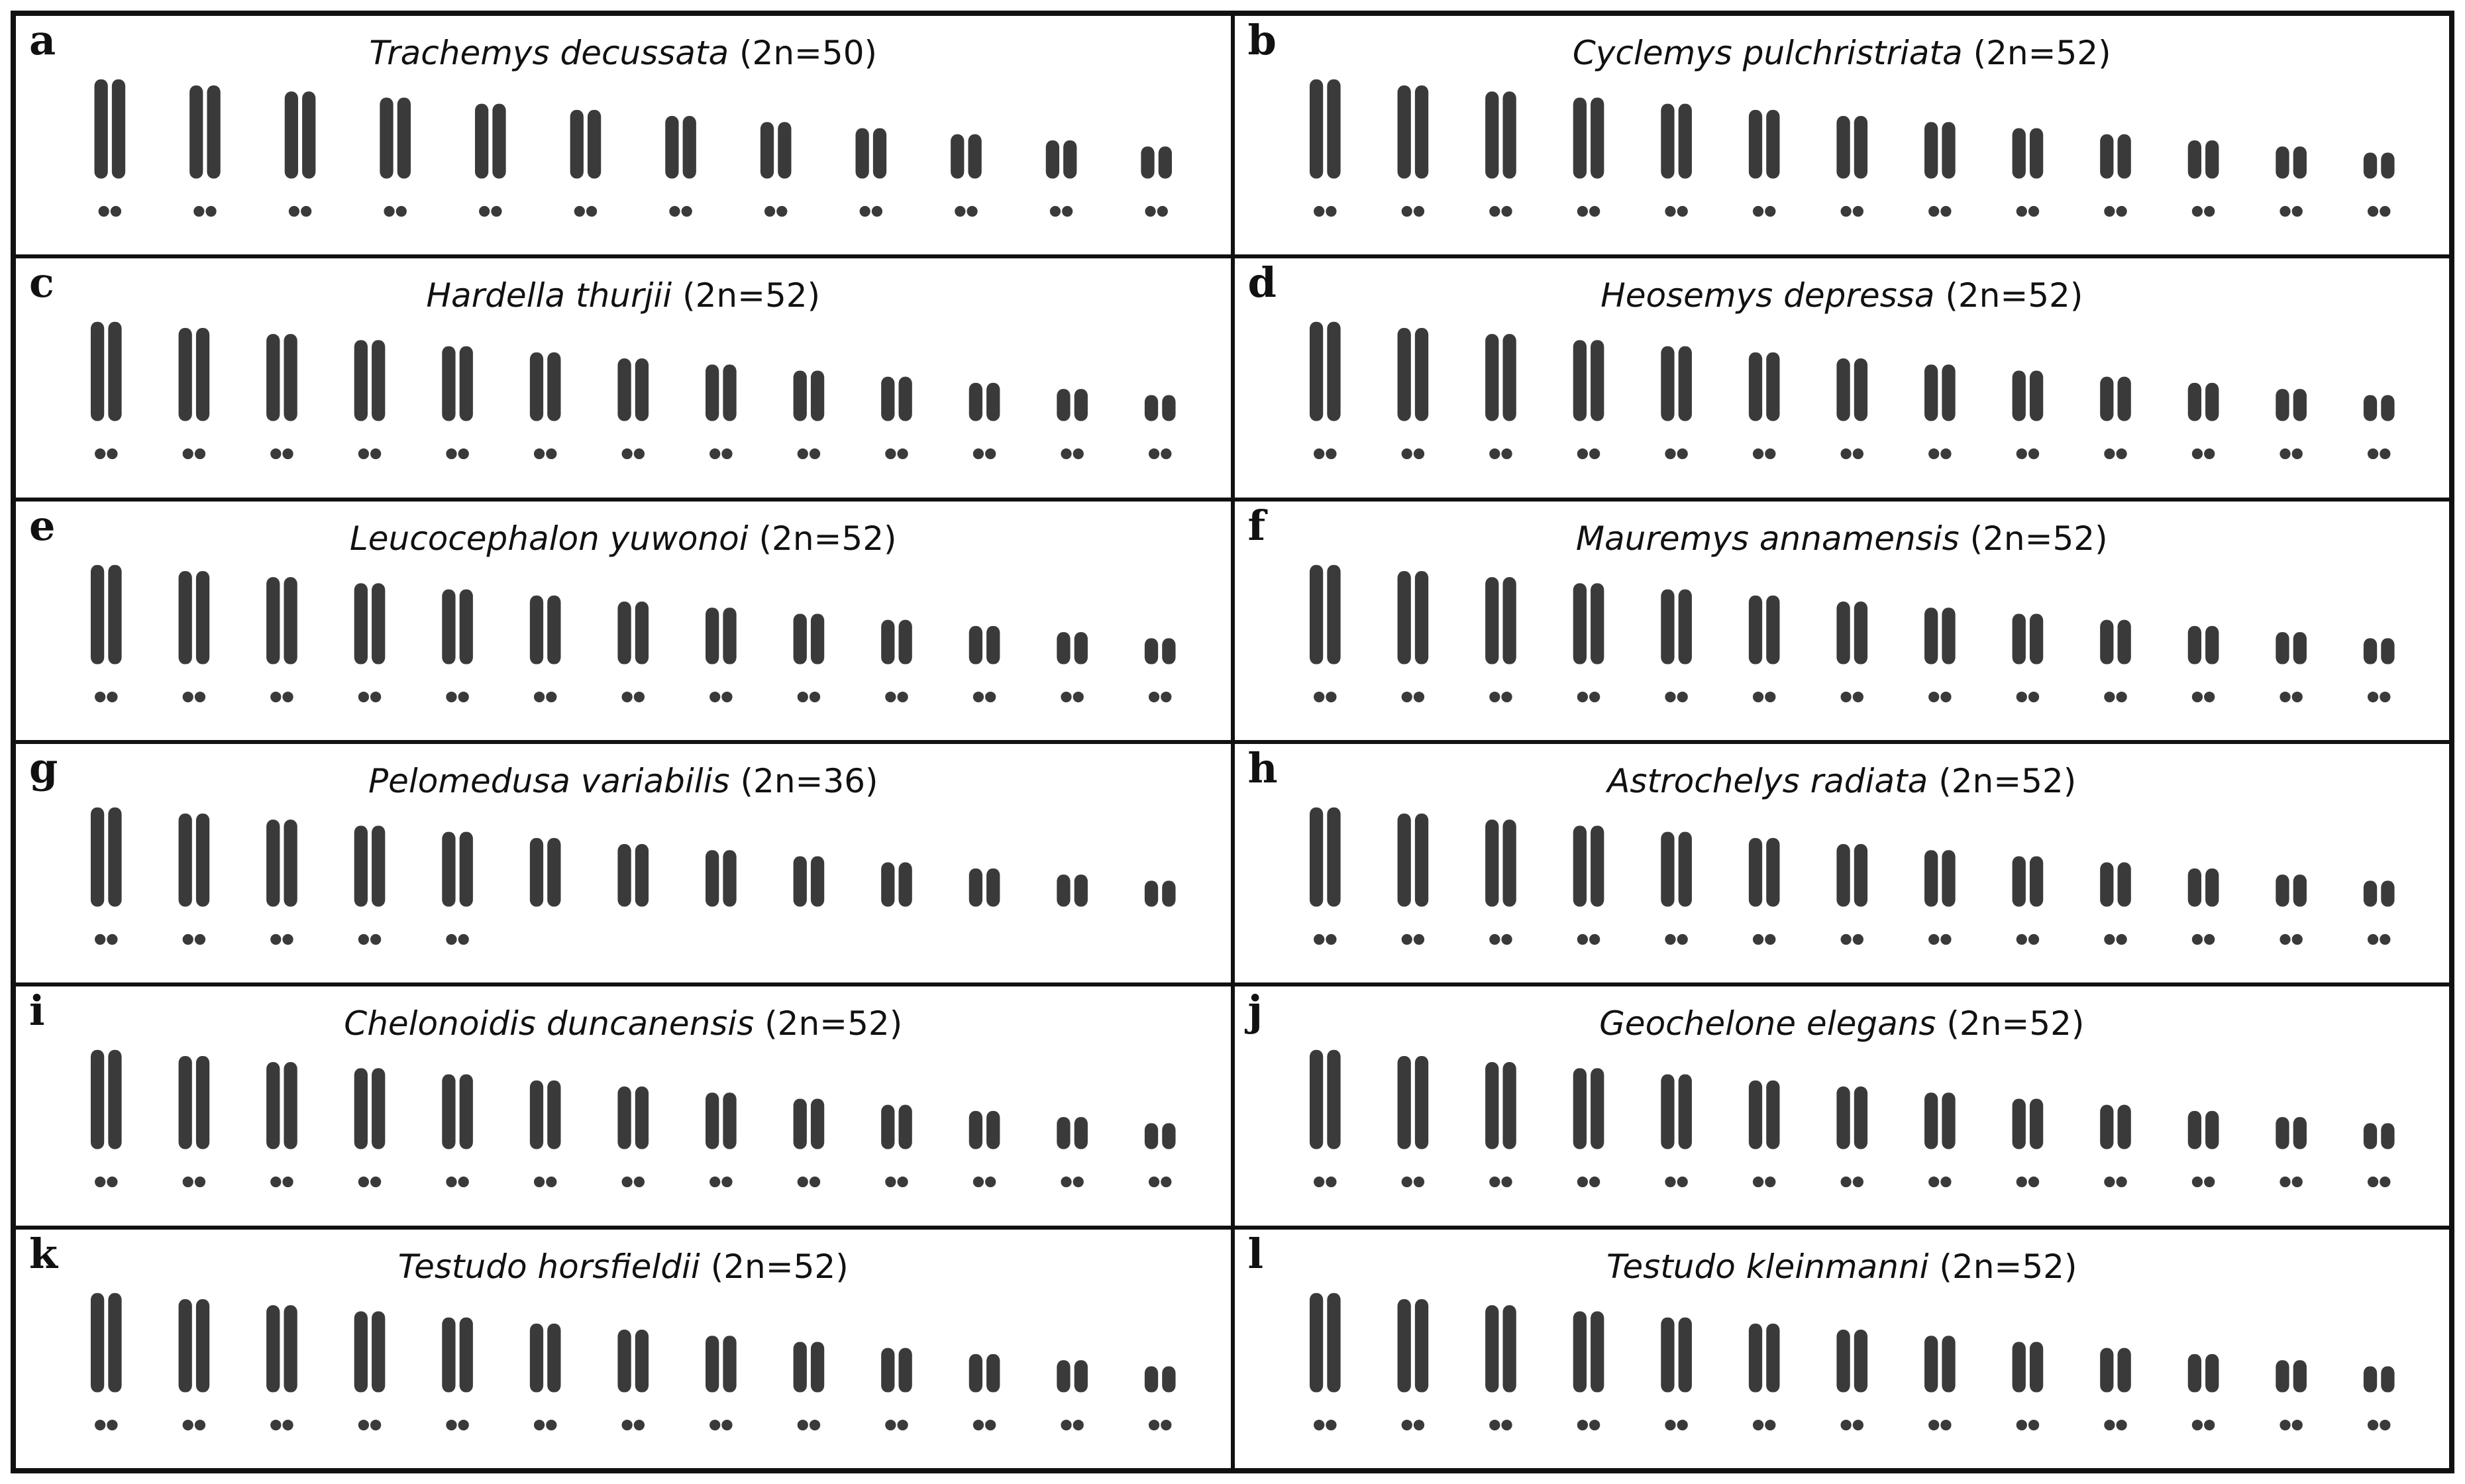  What do you see at coordinates (624, 295) in the screenshot?
I see `panel-title: Hardella thurjii (2n=52)` at bounding box center [624, 295].